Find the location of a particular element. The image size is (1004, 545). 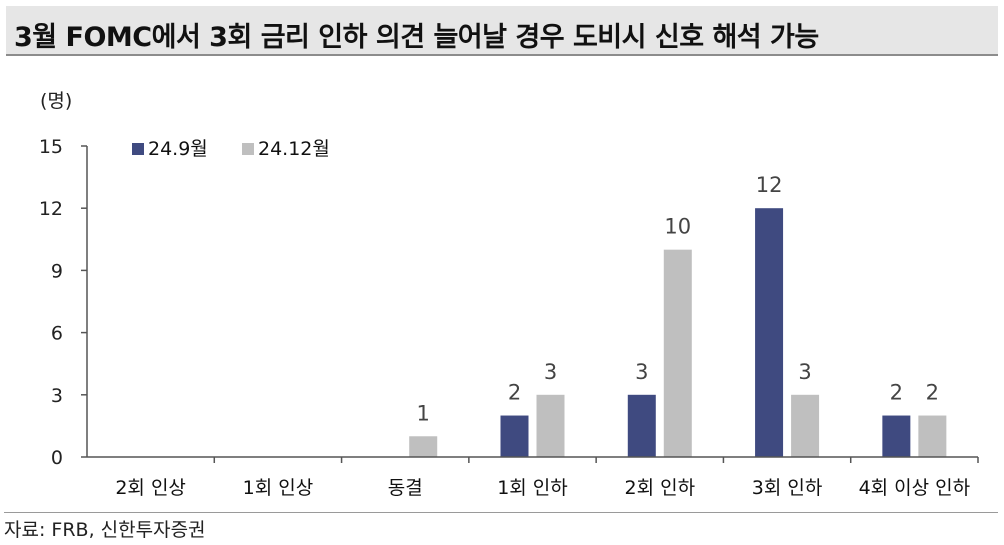

x-tick-label: 4회 이상 인하 is located at coordinates (915, 488).